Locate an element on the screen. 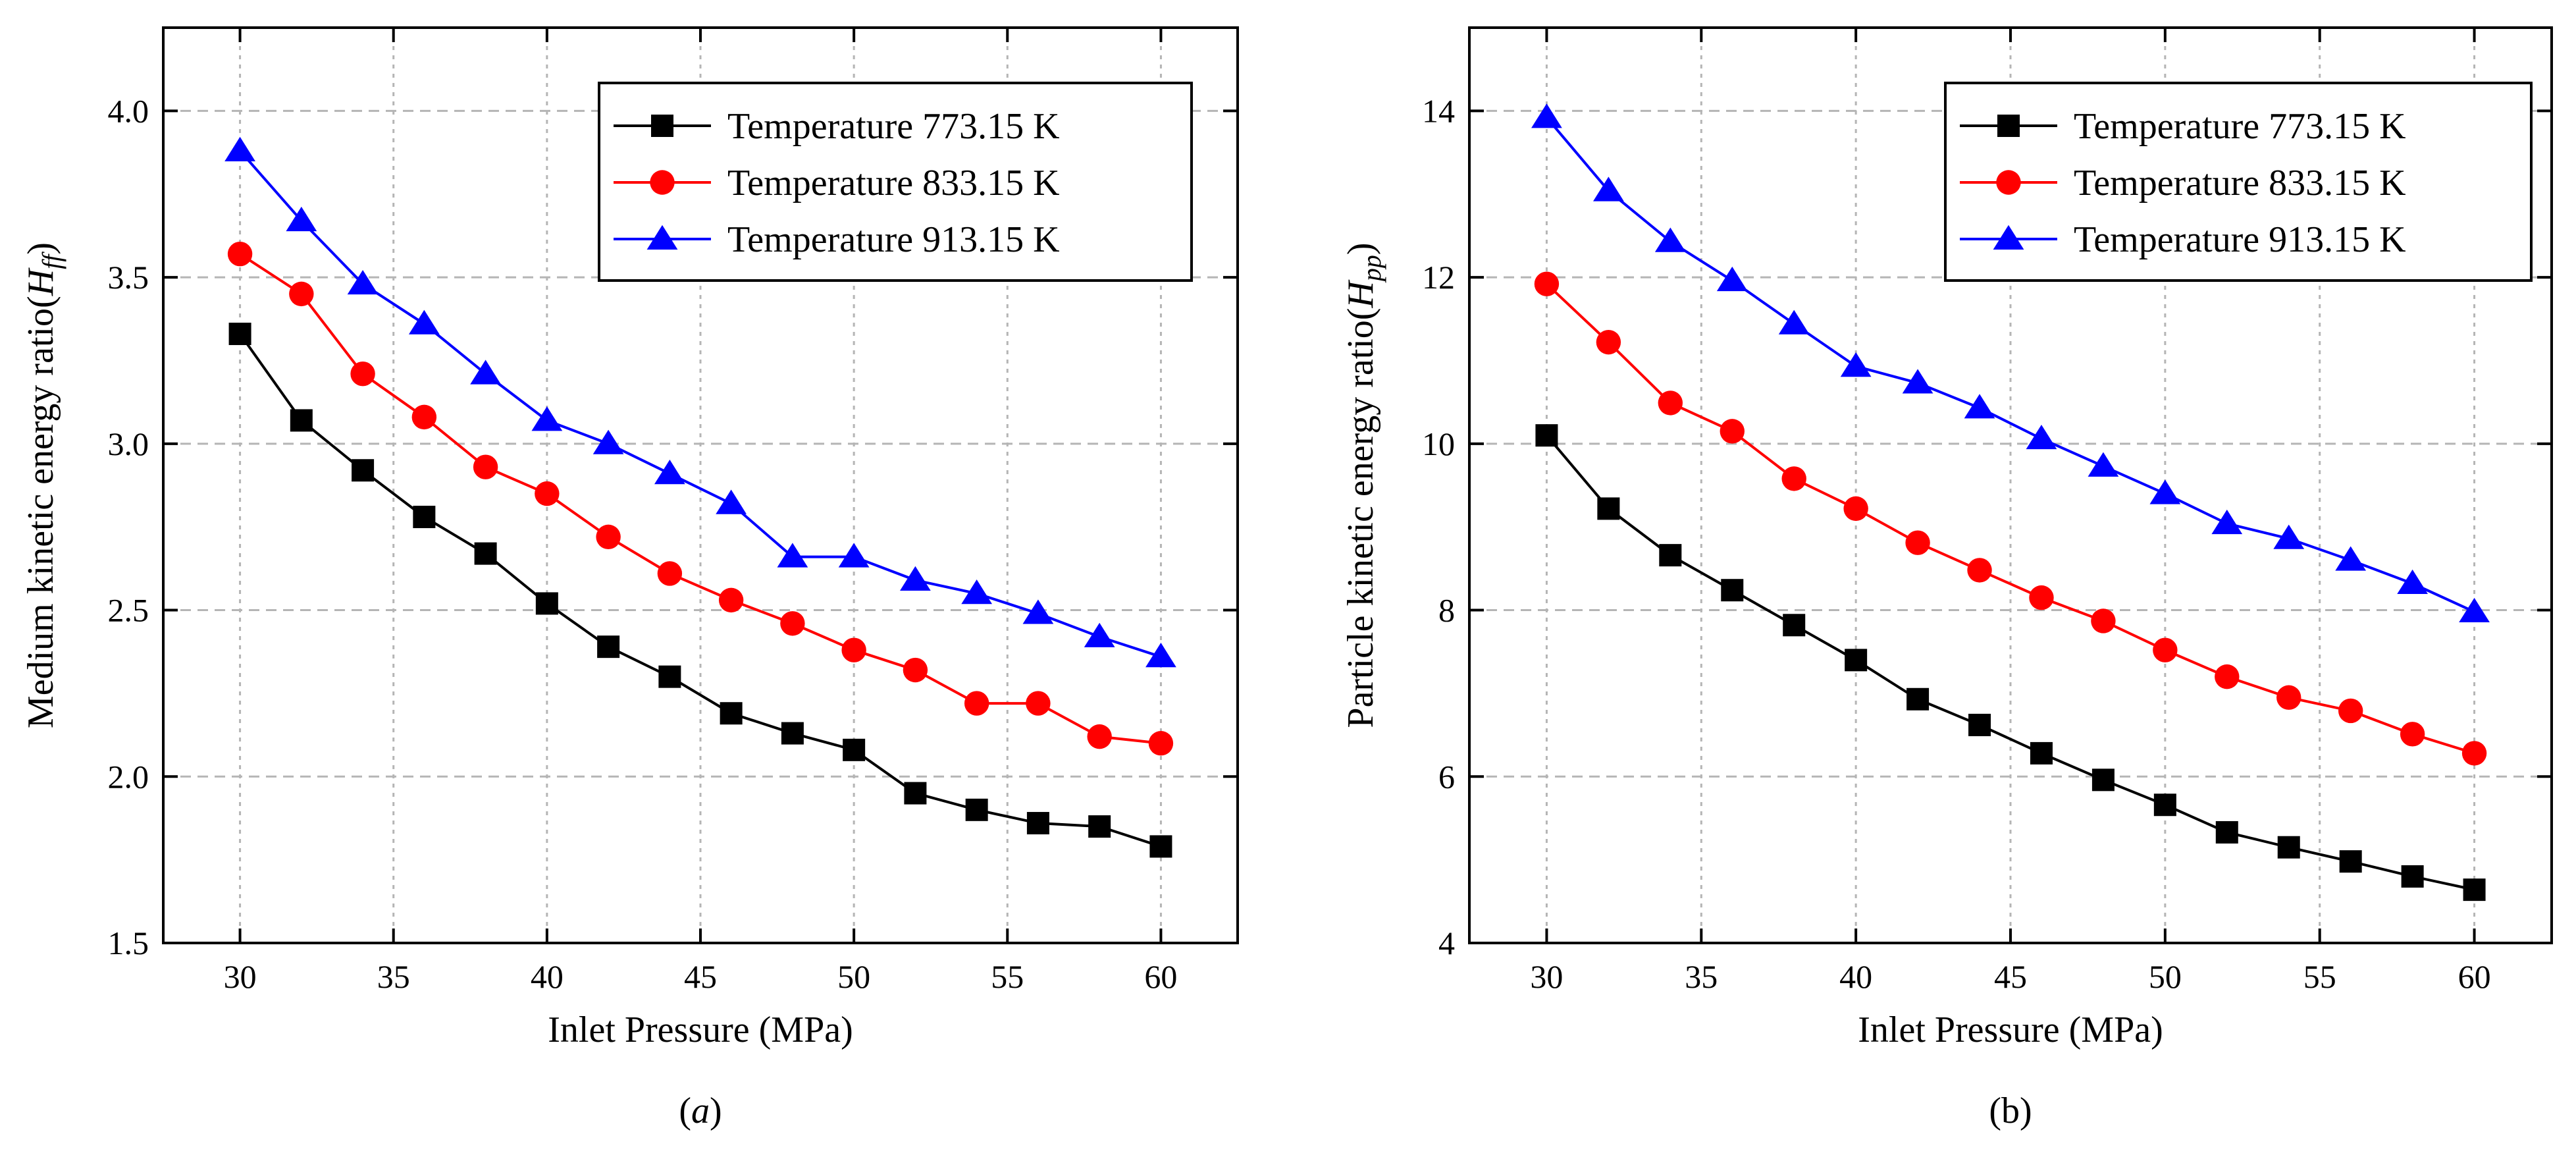  x-tick-label: 30 is located at coordinates (1546, 976).